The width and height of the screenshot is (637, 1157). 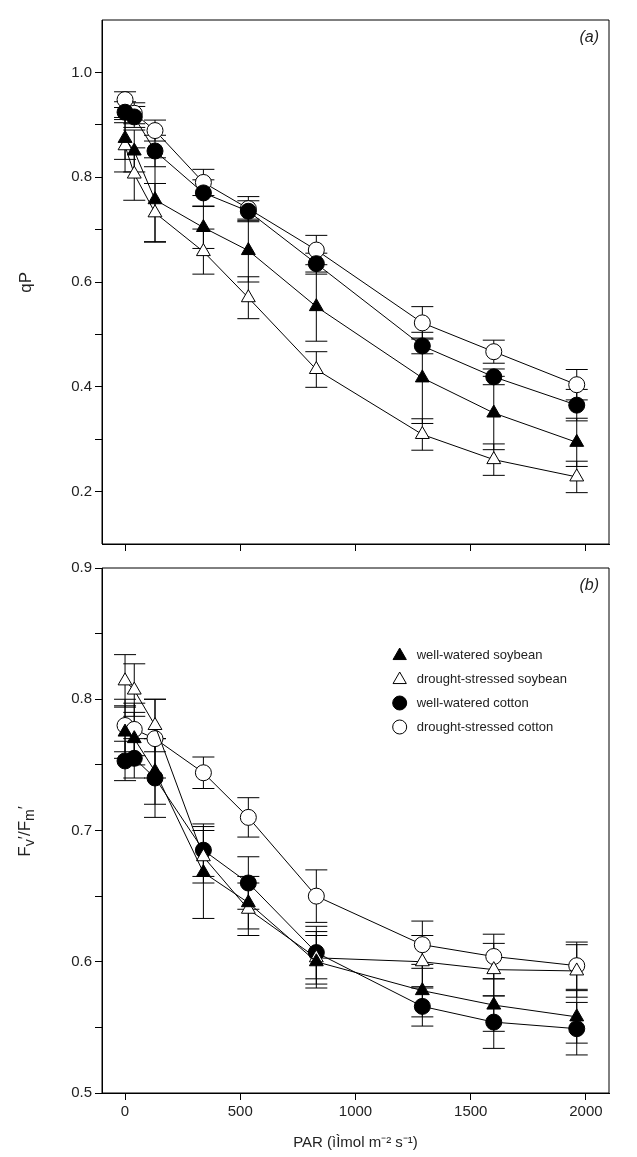 What do you see at coordinates (472, 702) in the screenshot?
I see `legend-label: well-watered cotton` at bounding box center [472, 702].